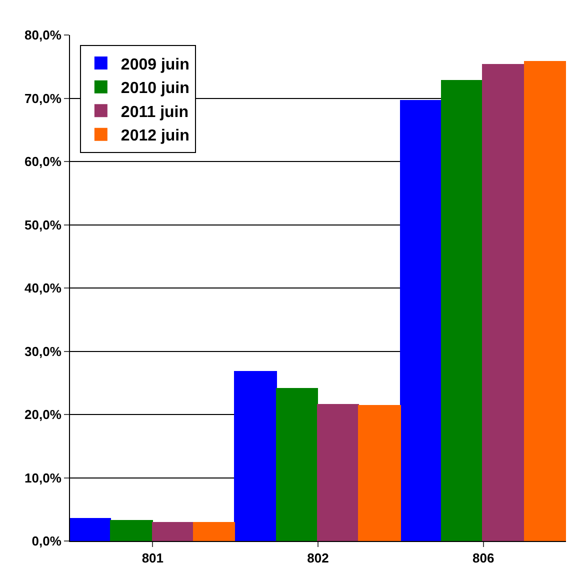  I want to click on y-tick-label: 70,0%, so click(43, 98).